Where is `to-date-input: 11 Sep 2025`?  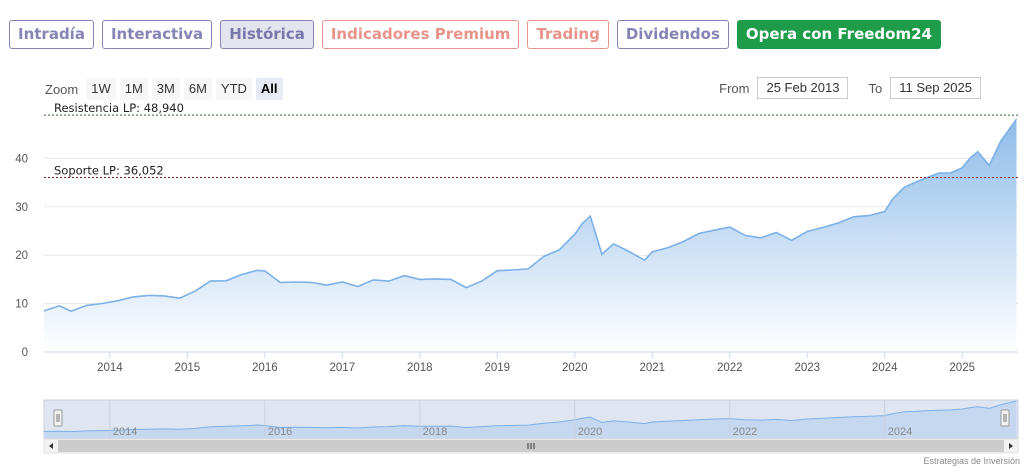 to-date-input: 11 Sep 2025 is located at coordinates (935, 88).